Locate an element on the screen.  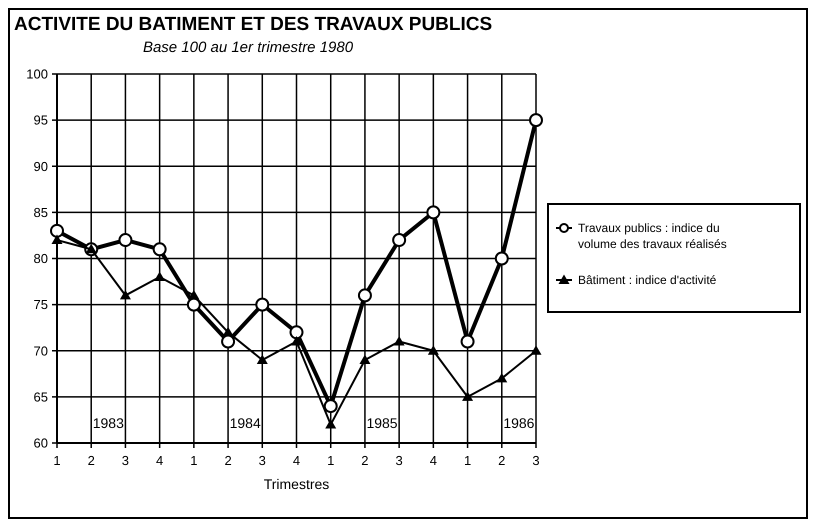
y-tick-label: 60 is located at coordinates (41, 443).